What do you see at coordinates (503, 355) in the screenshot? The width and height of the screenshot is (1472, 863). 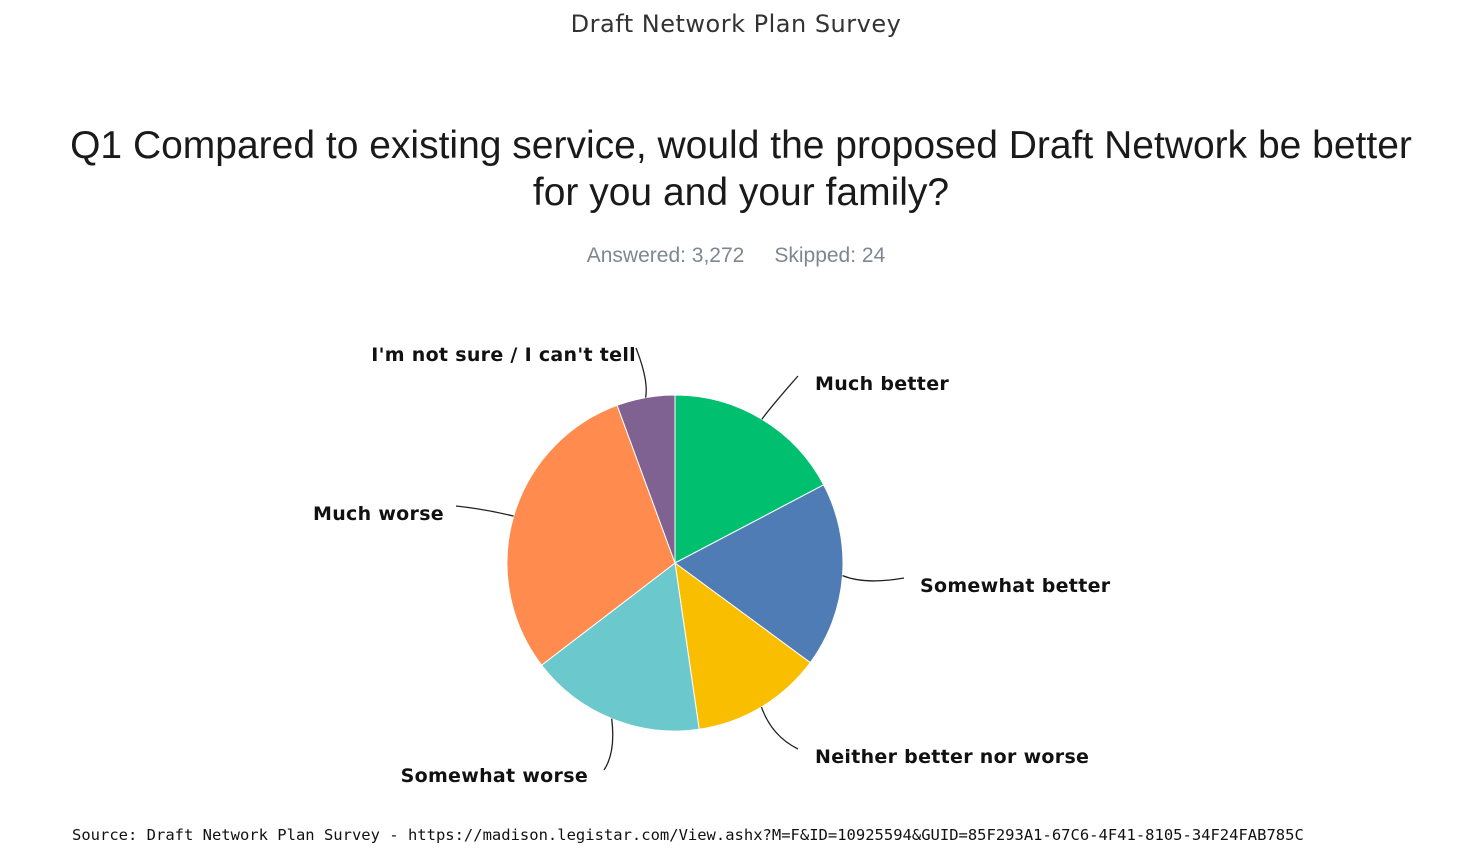 I see `pie-label-not-sure: I'm not sure / I can't tell` at bounding box center [503, 355].